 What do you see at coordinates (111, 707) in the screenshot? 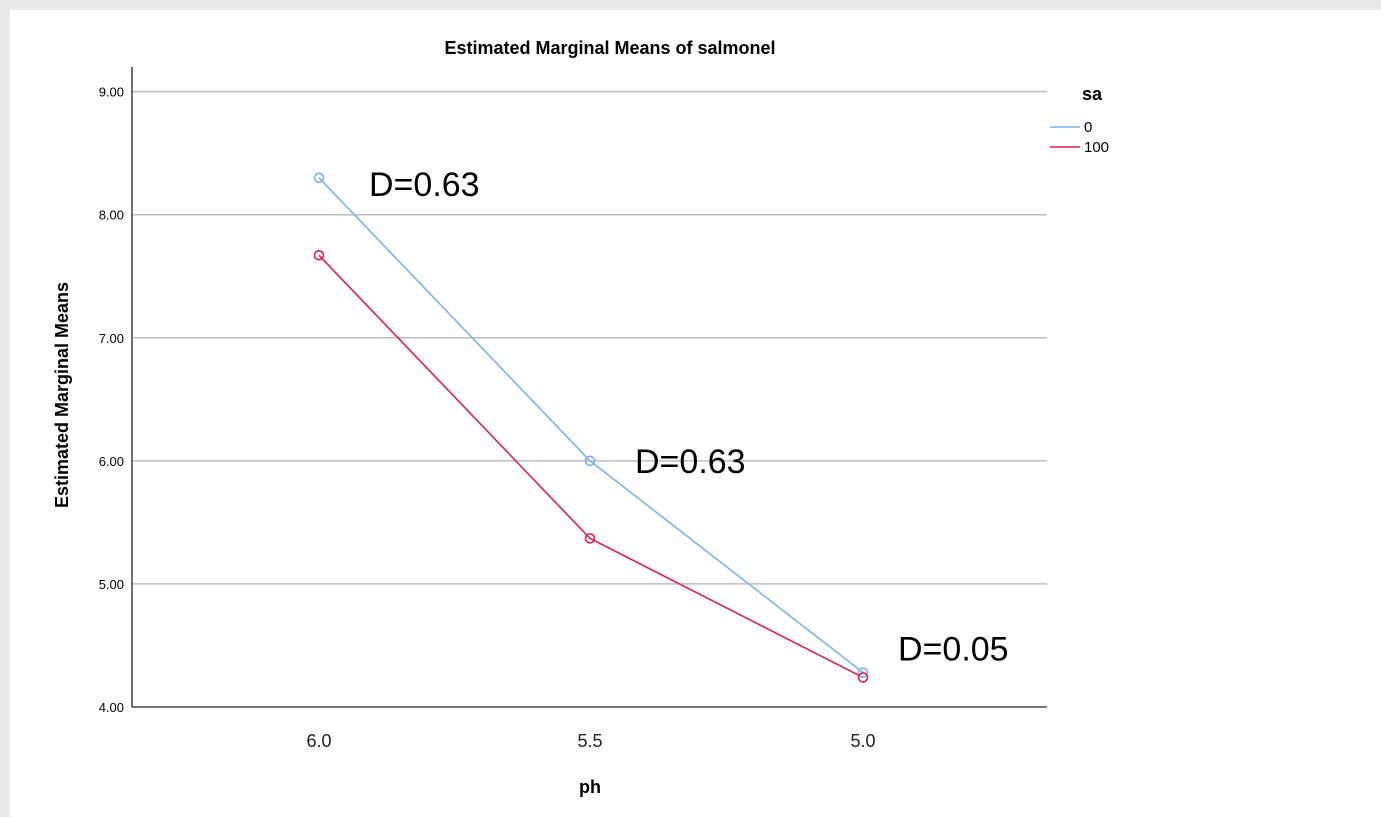
I see `y-tick-label: 4.00` at bounding box center [111, 707].